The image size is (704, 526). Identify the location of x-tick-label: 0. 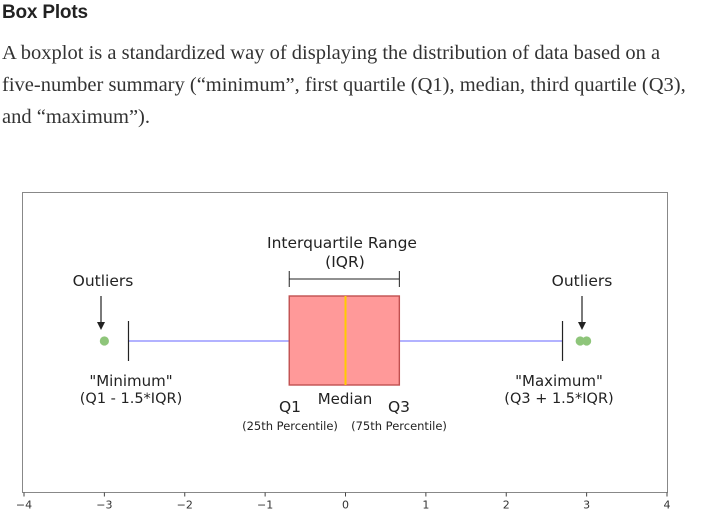
(345, 505).